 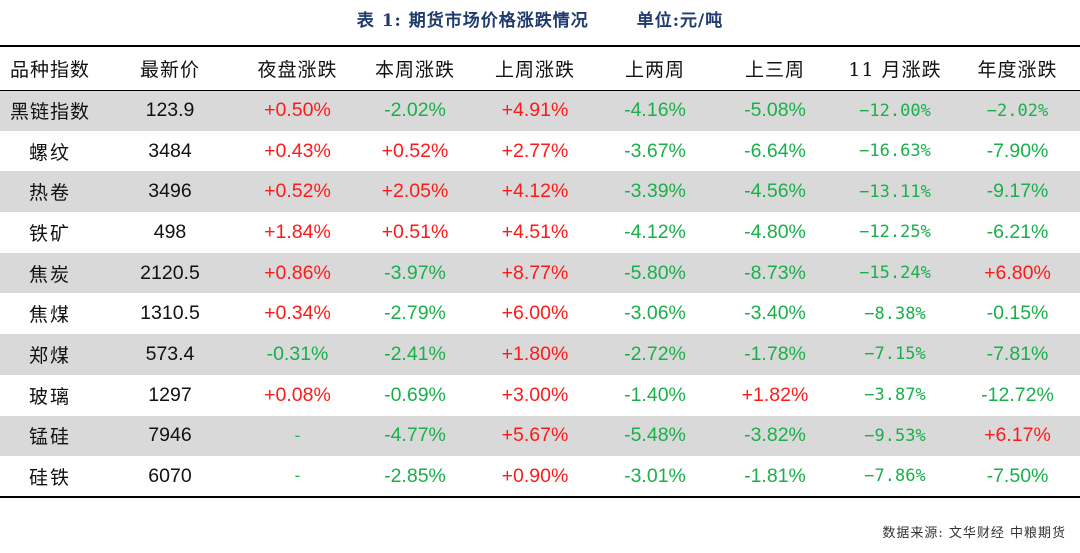 What do you see at coordinates (415, 313) in the screenshot?
I see `cell-this-week: -2.79%` at bounding box center [415, 313].